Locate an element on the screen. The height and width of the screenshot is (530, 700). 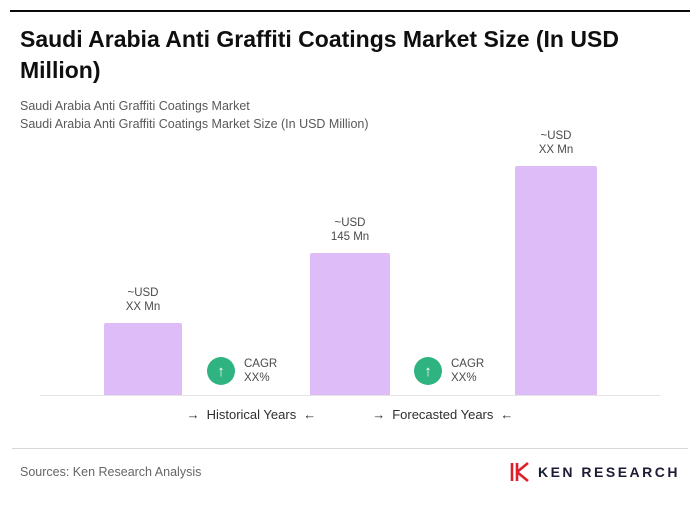
cagr-badge-2: ↑ CAGR XX% is located at coordinates (449, 371).